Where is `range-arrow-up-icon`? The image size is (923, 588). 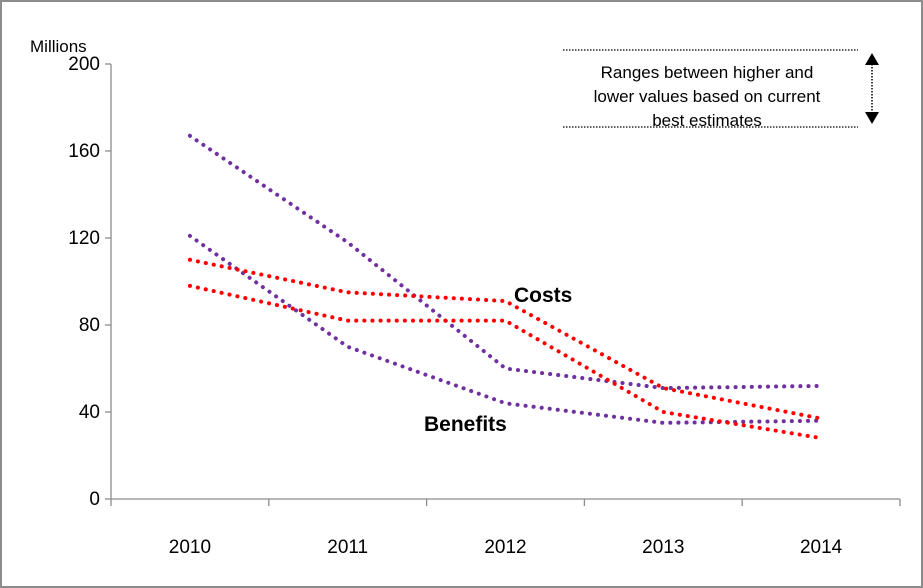
range-arrow-up-icon is located at coordinates (872, 59).